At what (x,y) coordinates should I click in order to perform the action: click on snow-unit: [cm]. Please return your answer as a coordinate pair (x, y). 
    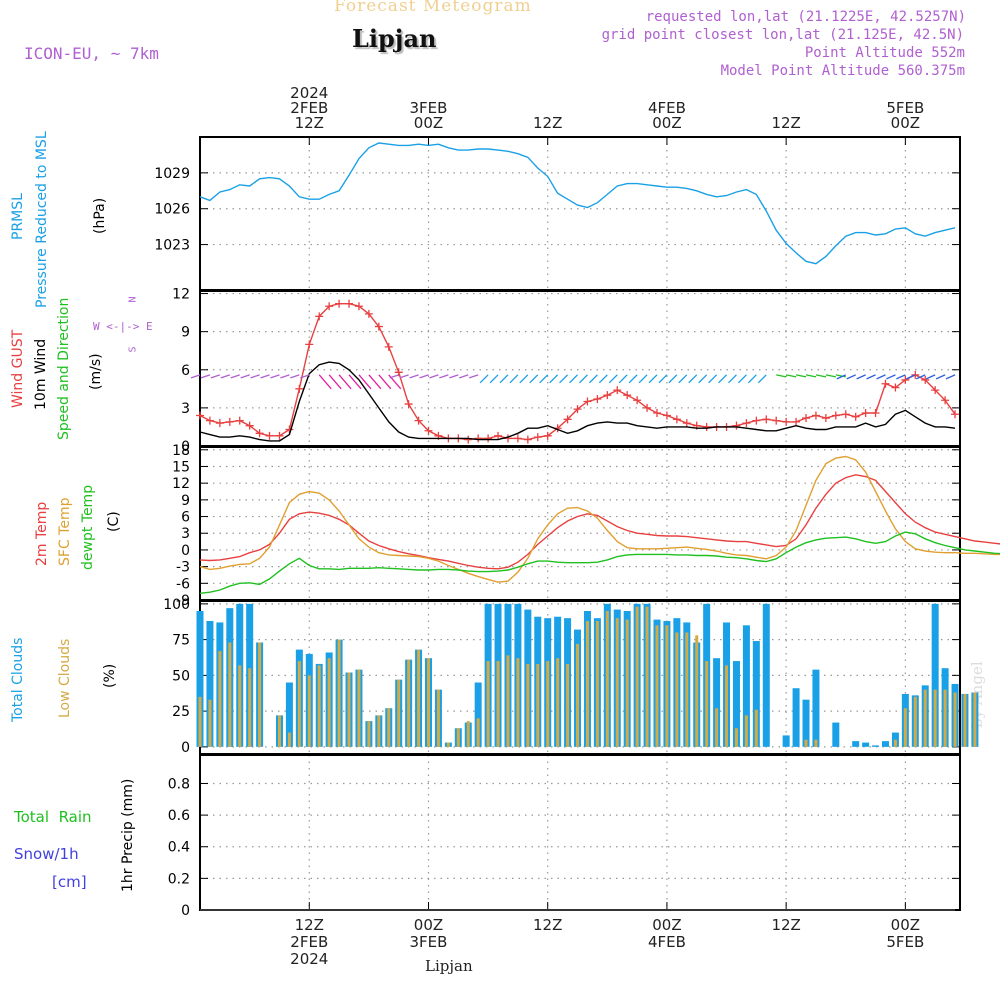
    Looking at the image, I should click on (69, 882).